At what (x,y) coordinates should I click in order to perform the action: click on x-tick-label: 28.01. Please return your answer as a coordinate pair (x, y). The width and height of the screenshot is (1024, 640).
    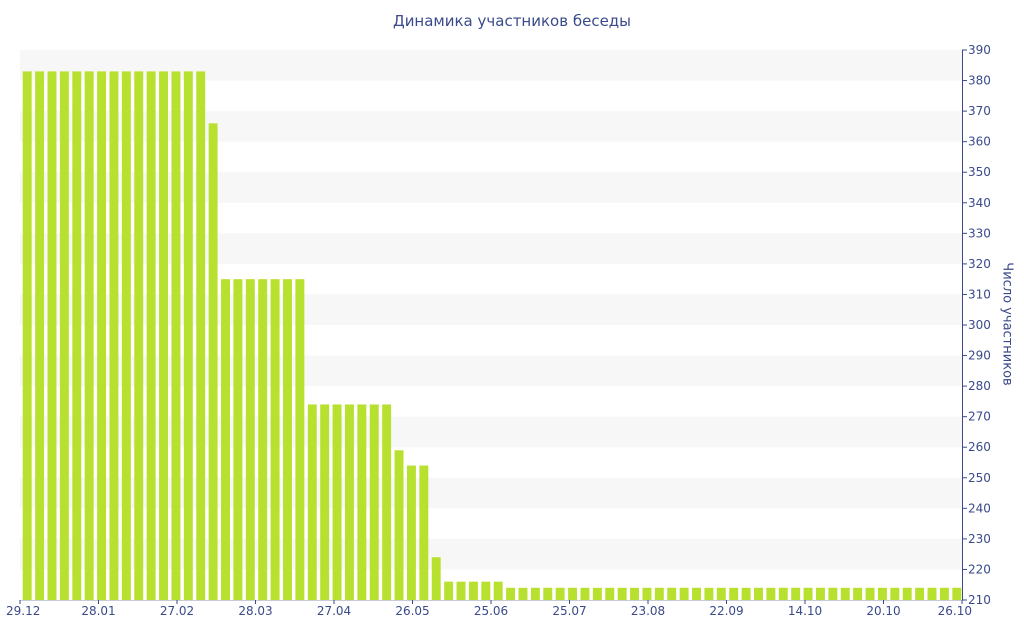
    Looking at the image, I should click on (98, 611).